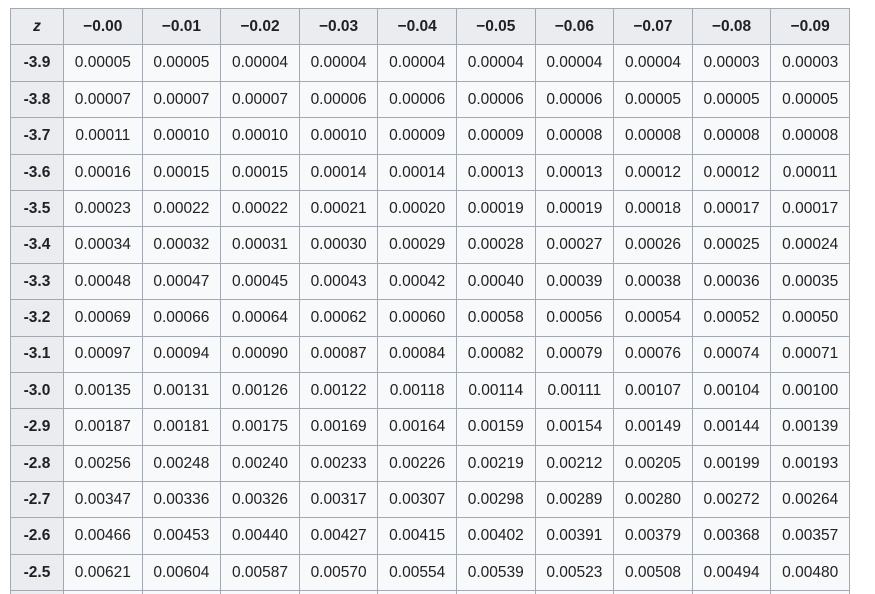 This screenshot has height=594, width=875. Describe the element at coordinates (653, 463) in the screenshot. I see `value-cell: 0.00205` at that location.